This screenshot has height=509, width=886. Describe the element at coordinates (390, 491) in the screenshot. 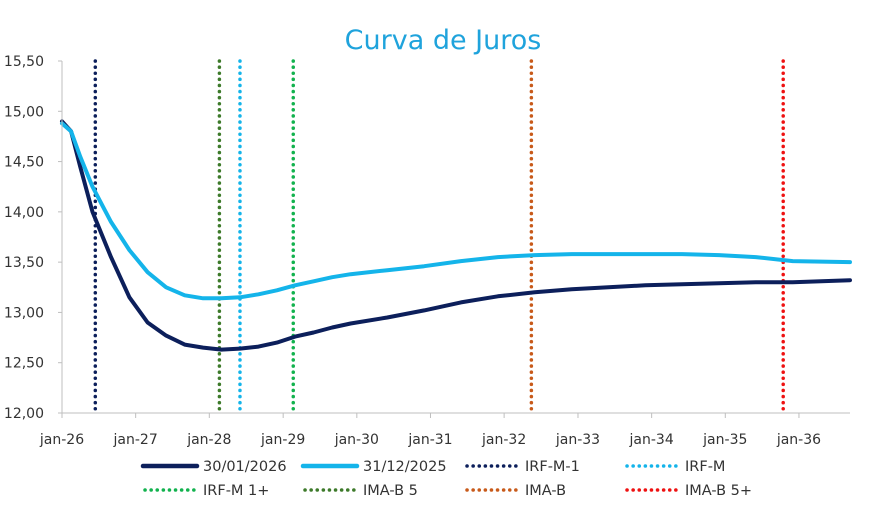

I see `legend-label: IMA-B 5` at that location.